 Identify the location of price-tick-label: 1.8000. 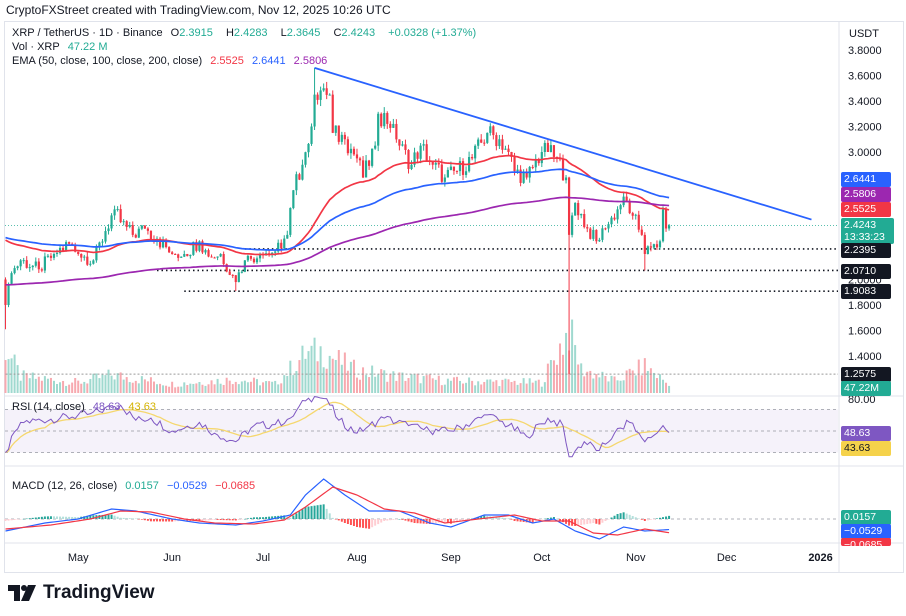
(865, 306).